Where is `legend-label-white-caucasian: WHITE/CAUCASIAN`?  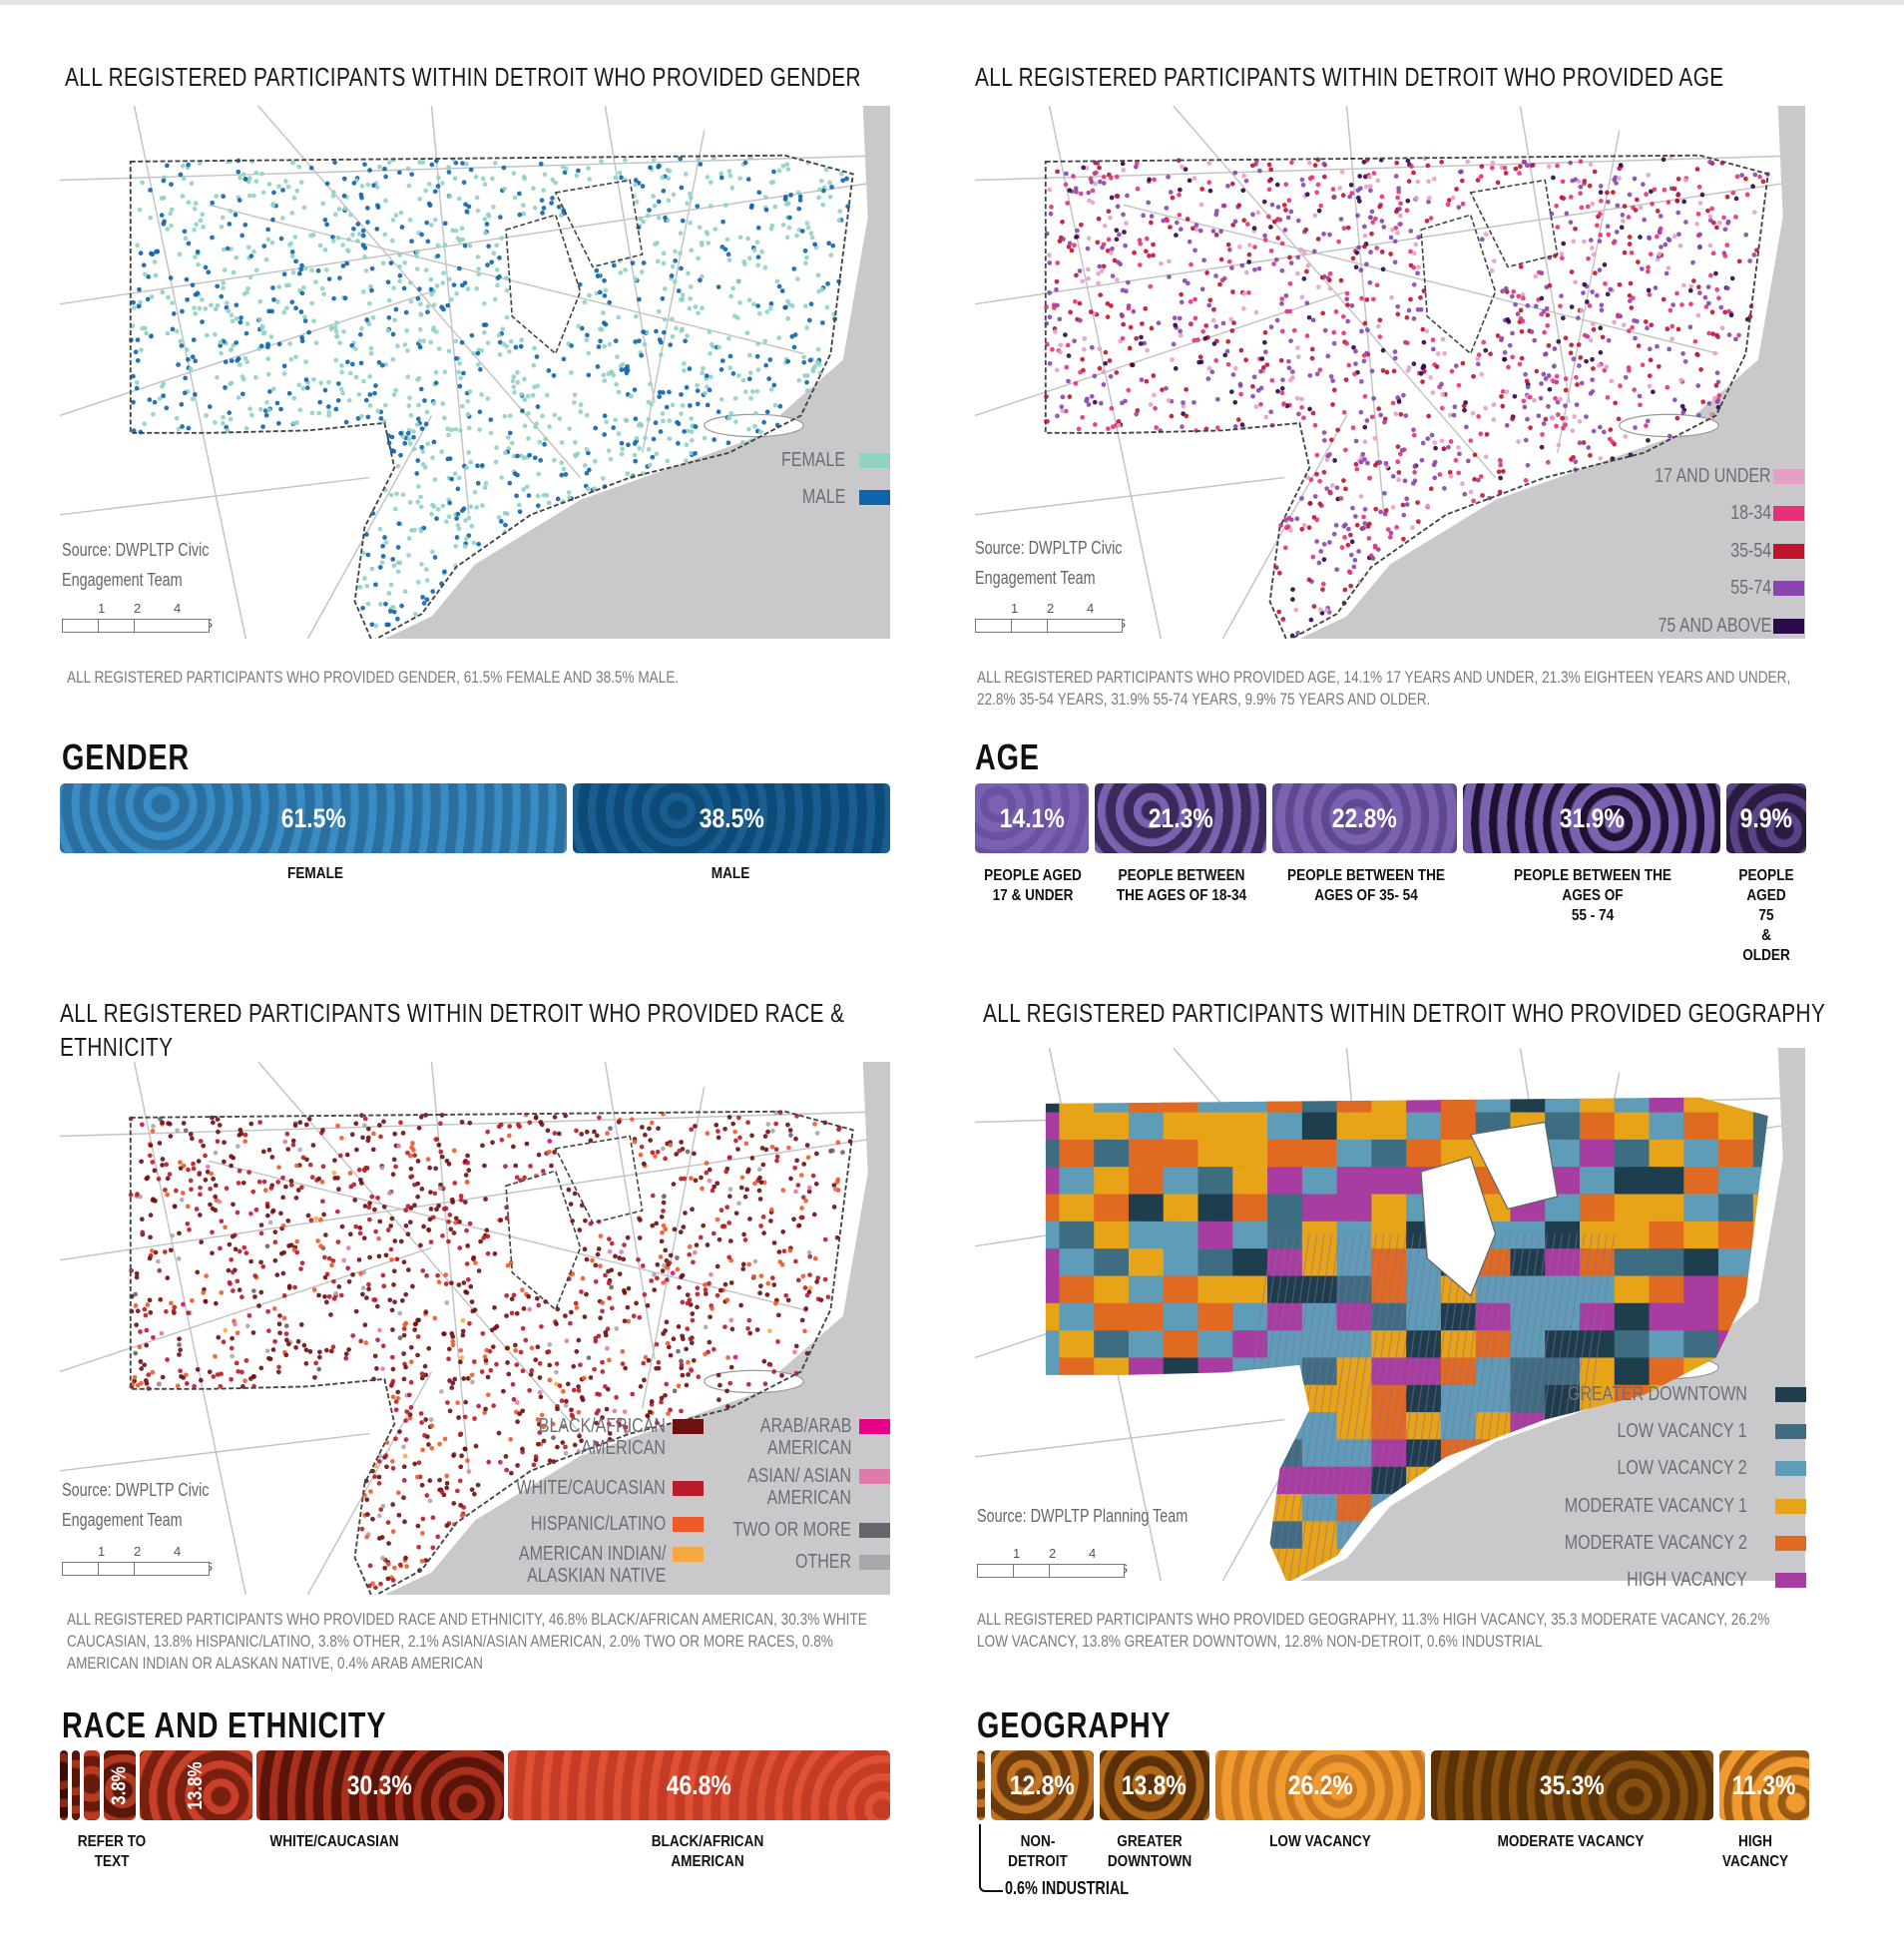 legend-label-white-caucasian: WHITE/CAUCASIAN is located at coordinates (591, 1488).